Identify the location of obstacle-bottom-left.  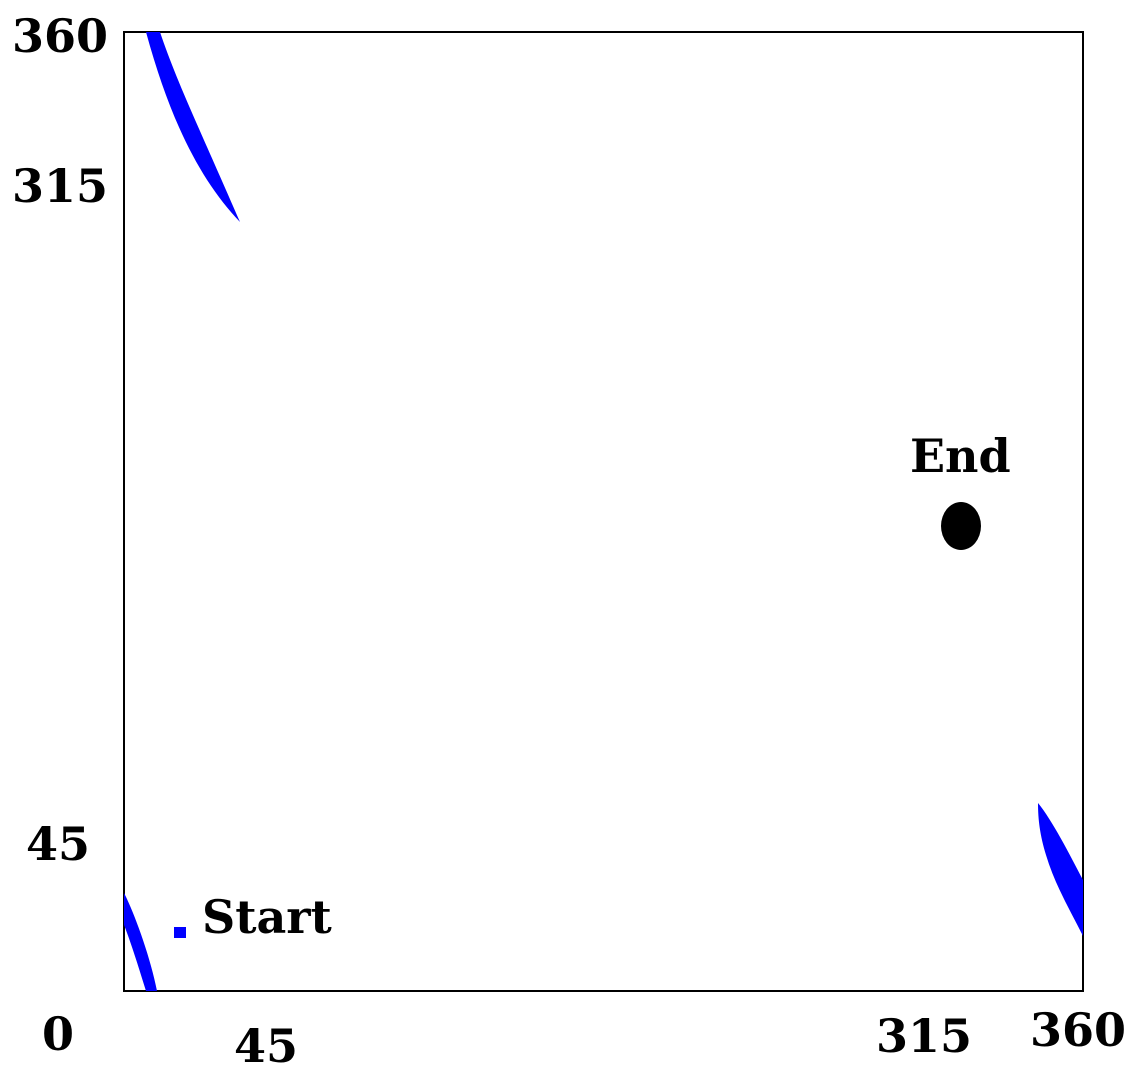
(140, 942).